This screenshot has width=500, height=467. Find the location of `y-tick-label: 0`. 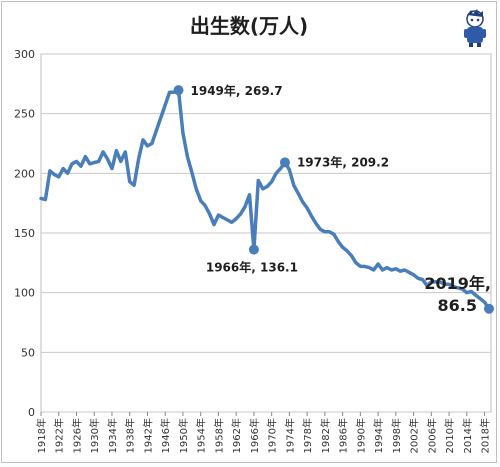

y-tick-label: 0 is located at coordinates (31, 412).